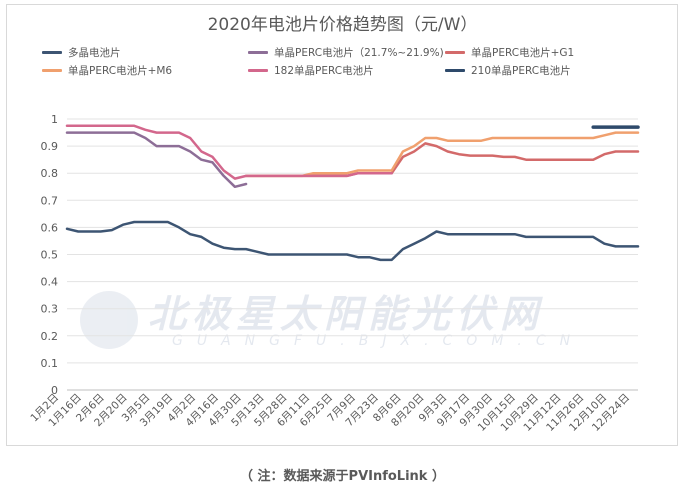  I want to click on legend-label: 单晶PERC电池片（21.7%~21.9%), so click(359, 53).